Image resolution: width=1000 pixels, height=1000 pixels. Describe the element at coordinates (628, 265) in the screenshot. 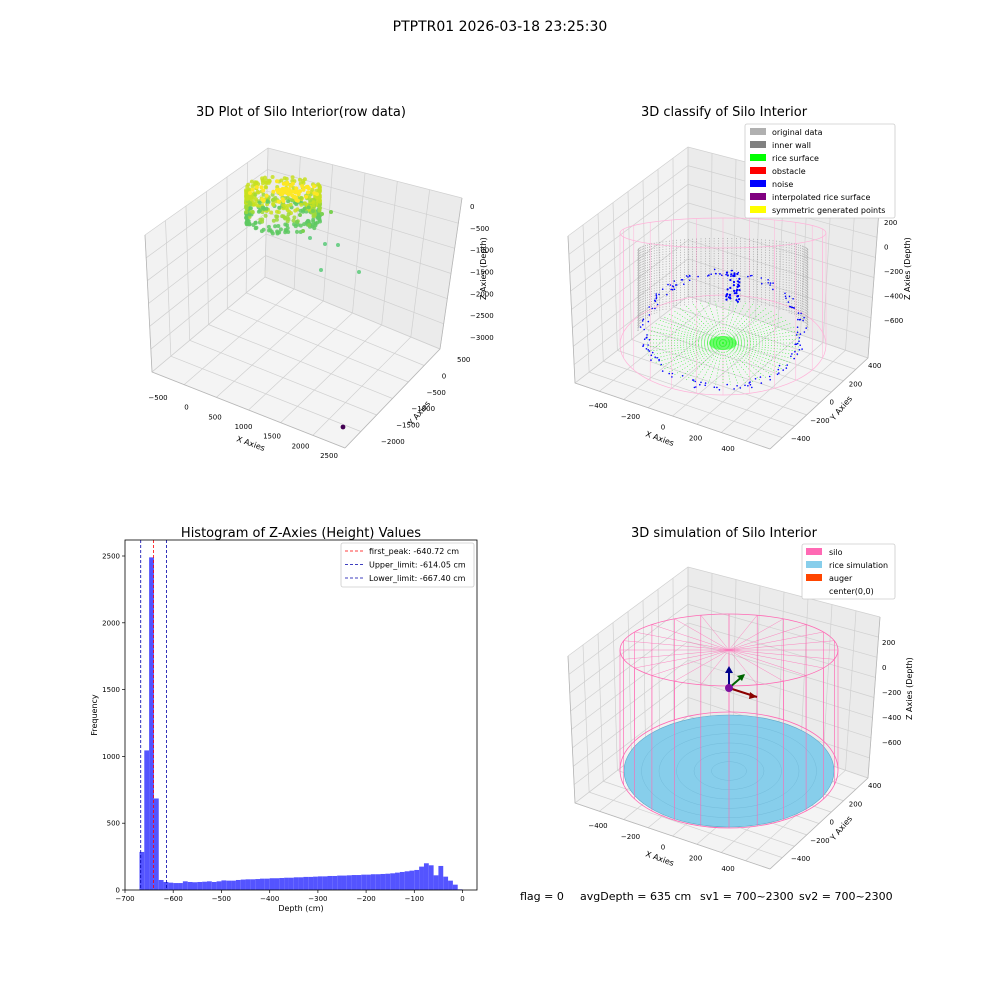

I see `pane-left` at that location.